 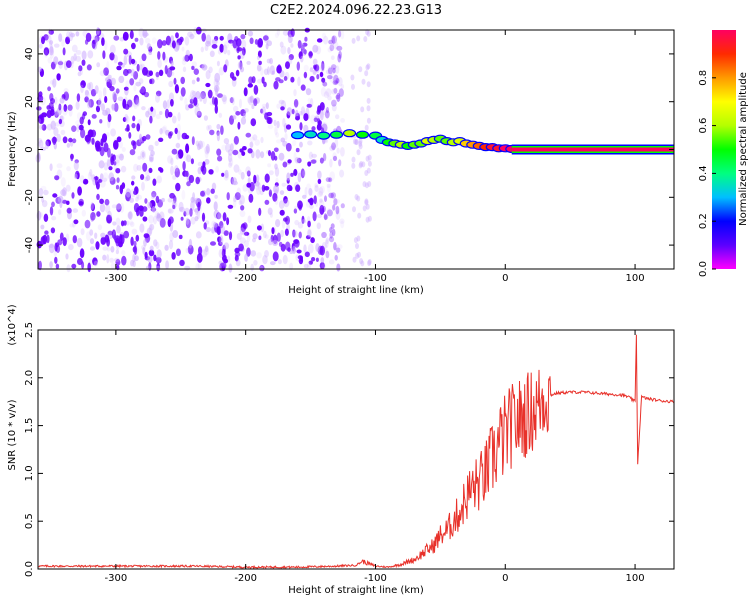 I want to click on x-tick-label: -100, so click(x=375, y=278).